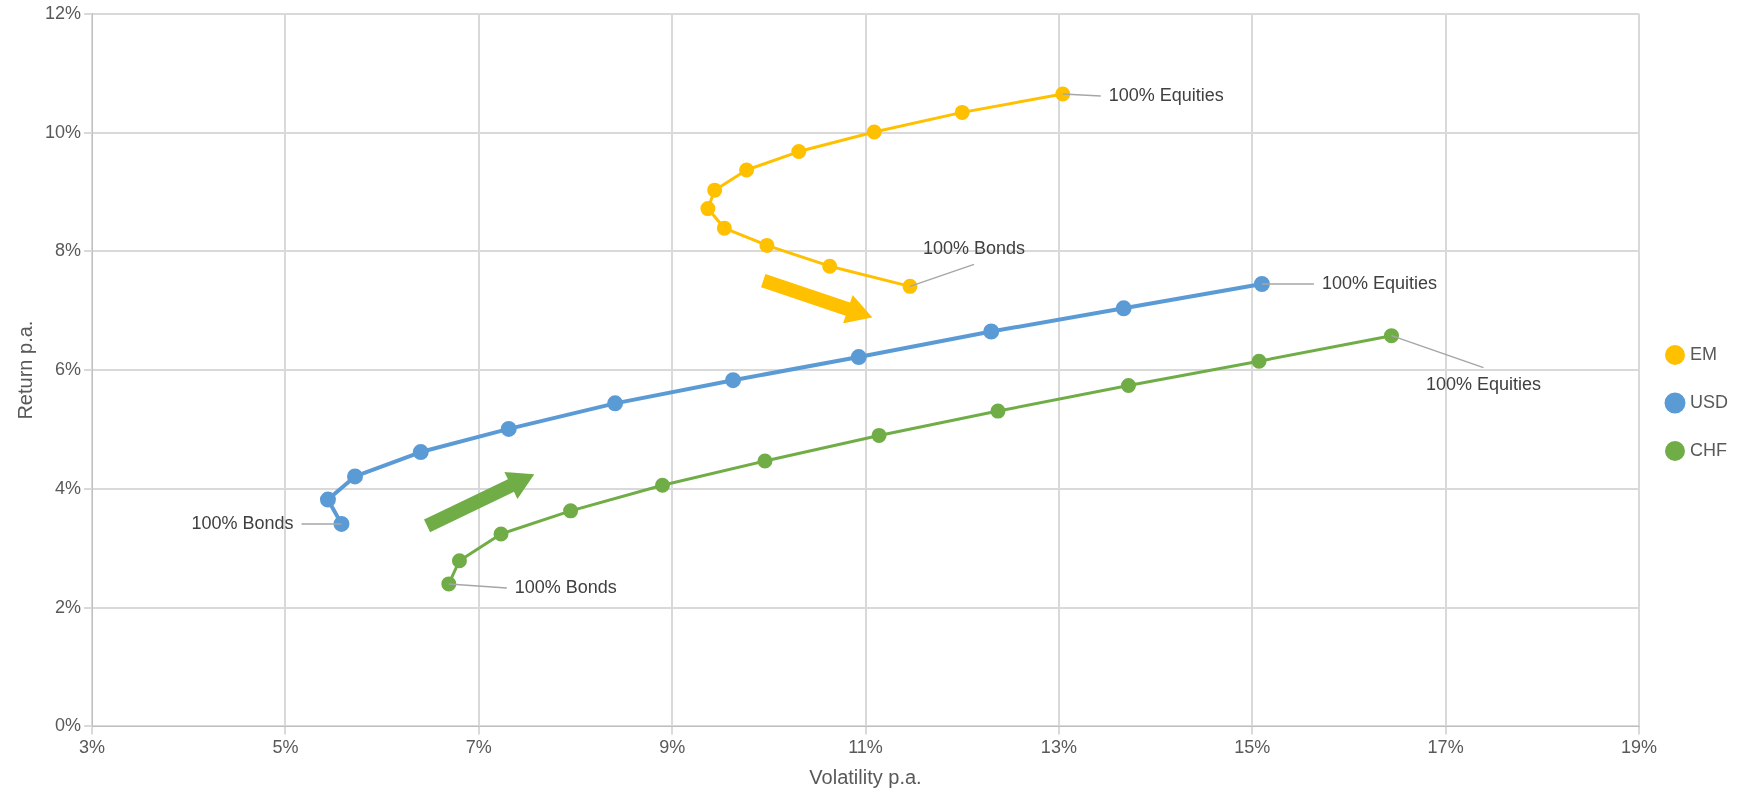  What do you see at coordinates (865, 747) in the screenshot?
I see `x-tick-label: 11%` at bounding box center [865, 747].